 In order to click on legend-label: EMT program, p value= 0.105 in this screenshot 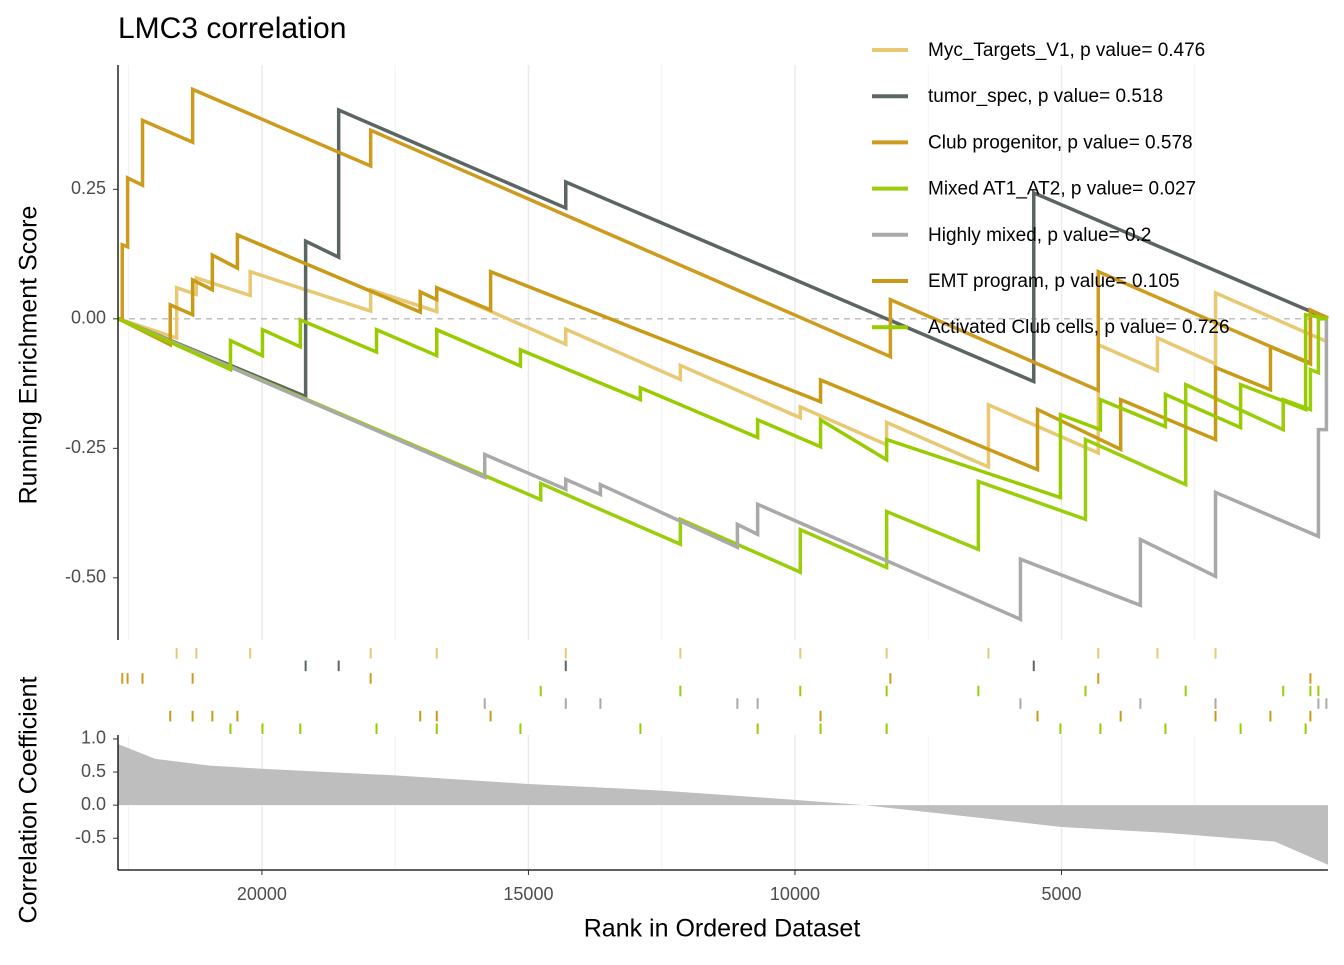, I will do `click(1054, 281)`.